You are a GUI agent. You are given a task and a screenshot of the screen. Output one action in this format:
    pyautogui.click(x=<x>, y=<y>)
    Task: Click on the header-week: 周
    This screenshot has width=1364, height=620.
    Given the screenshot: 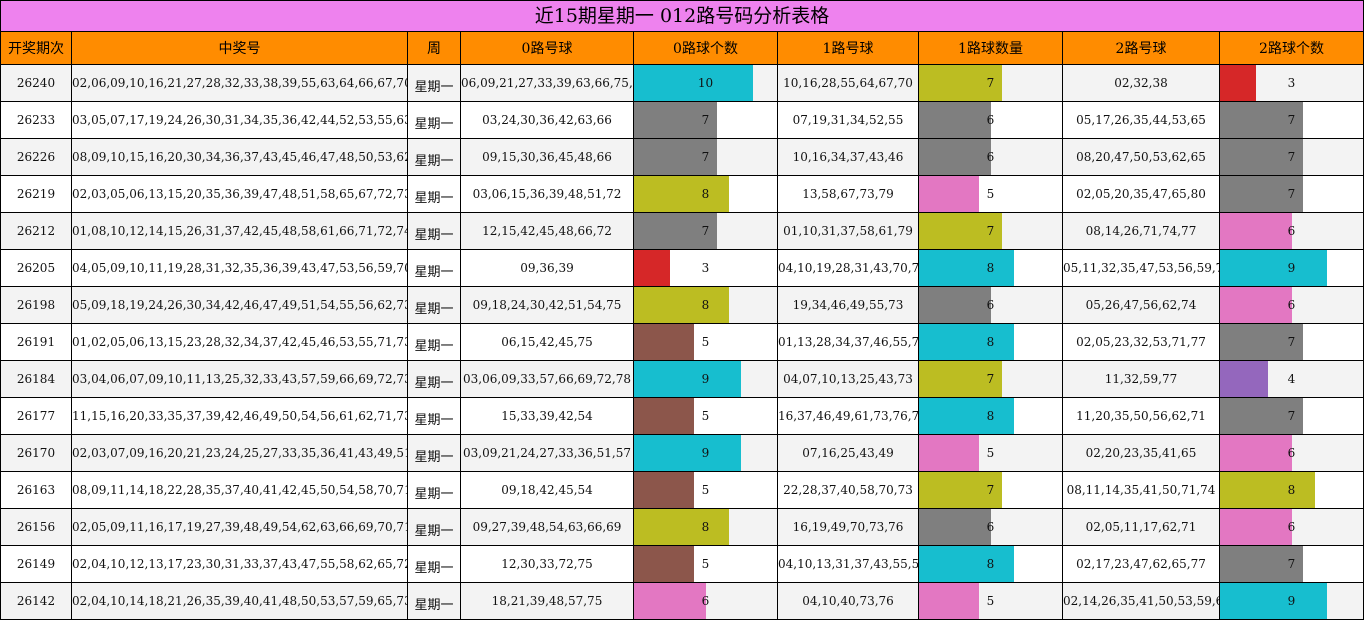 What is the action you would take?
    pyautogui.click(x=434, y=48)
    